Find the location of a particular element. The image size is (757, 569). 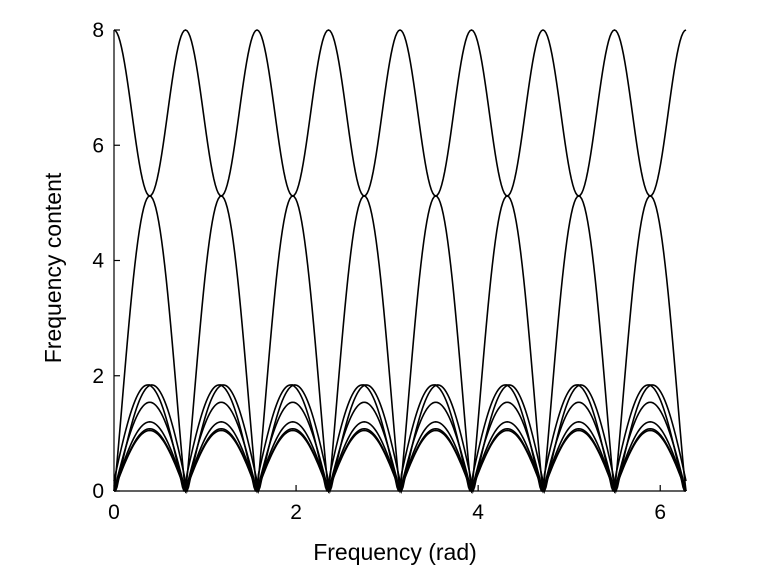

y-tick-label: 4 is located at coordinates (98, 261).